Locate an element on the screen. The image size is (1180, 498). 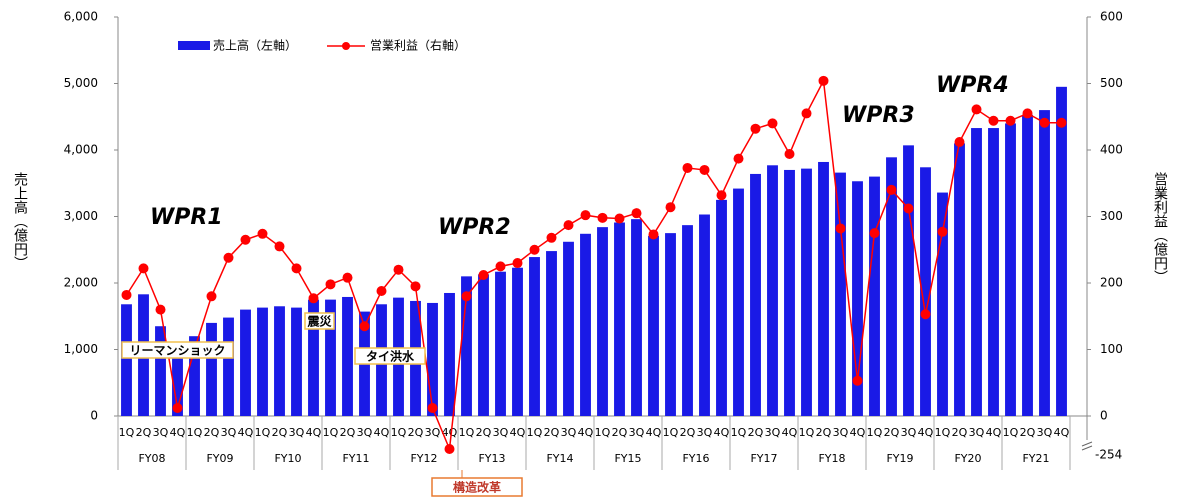
group-label: FY18 is located at coordinates (831, 458).